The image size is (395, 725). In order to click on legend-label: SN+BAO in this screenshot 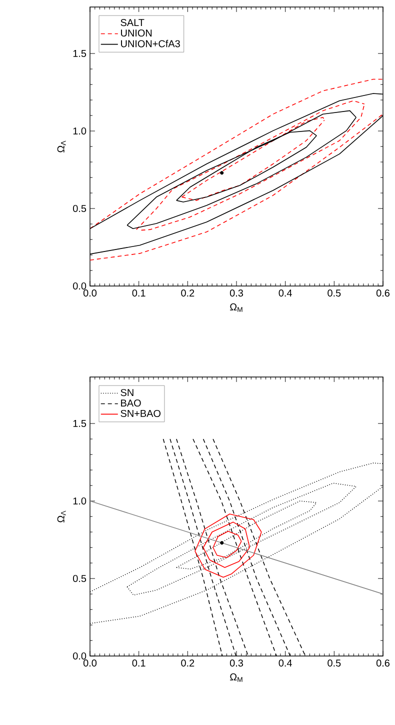, I will do `click(140, 413)`.